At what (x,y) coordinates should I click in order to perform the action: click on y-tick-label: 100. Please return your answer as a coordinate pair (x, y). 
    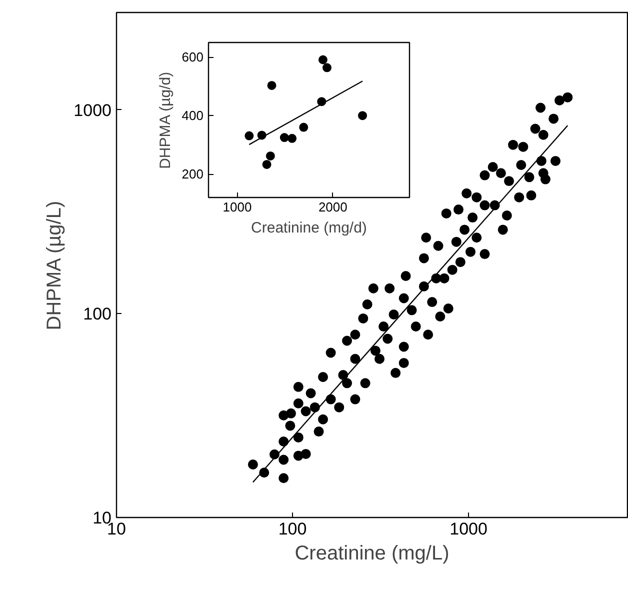
    Looking at the image, I should click on (97, 314).